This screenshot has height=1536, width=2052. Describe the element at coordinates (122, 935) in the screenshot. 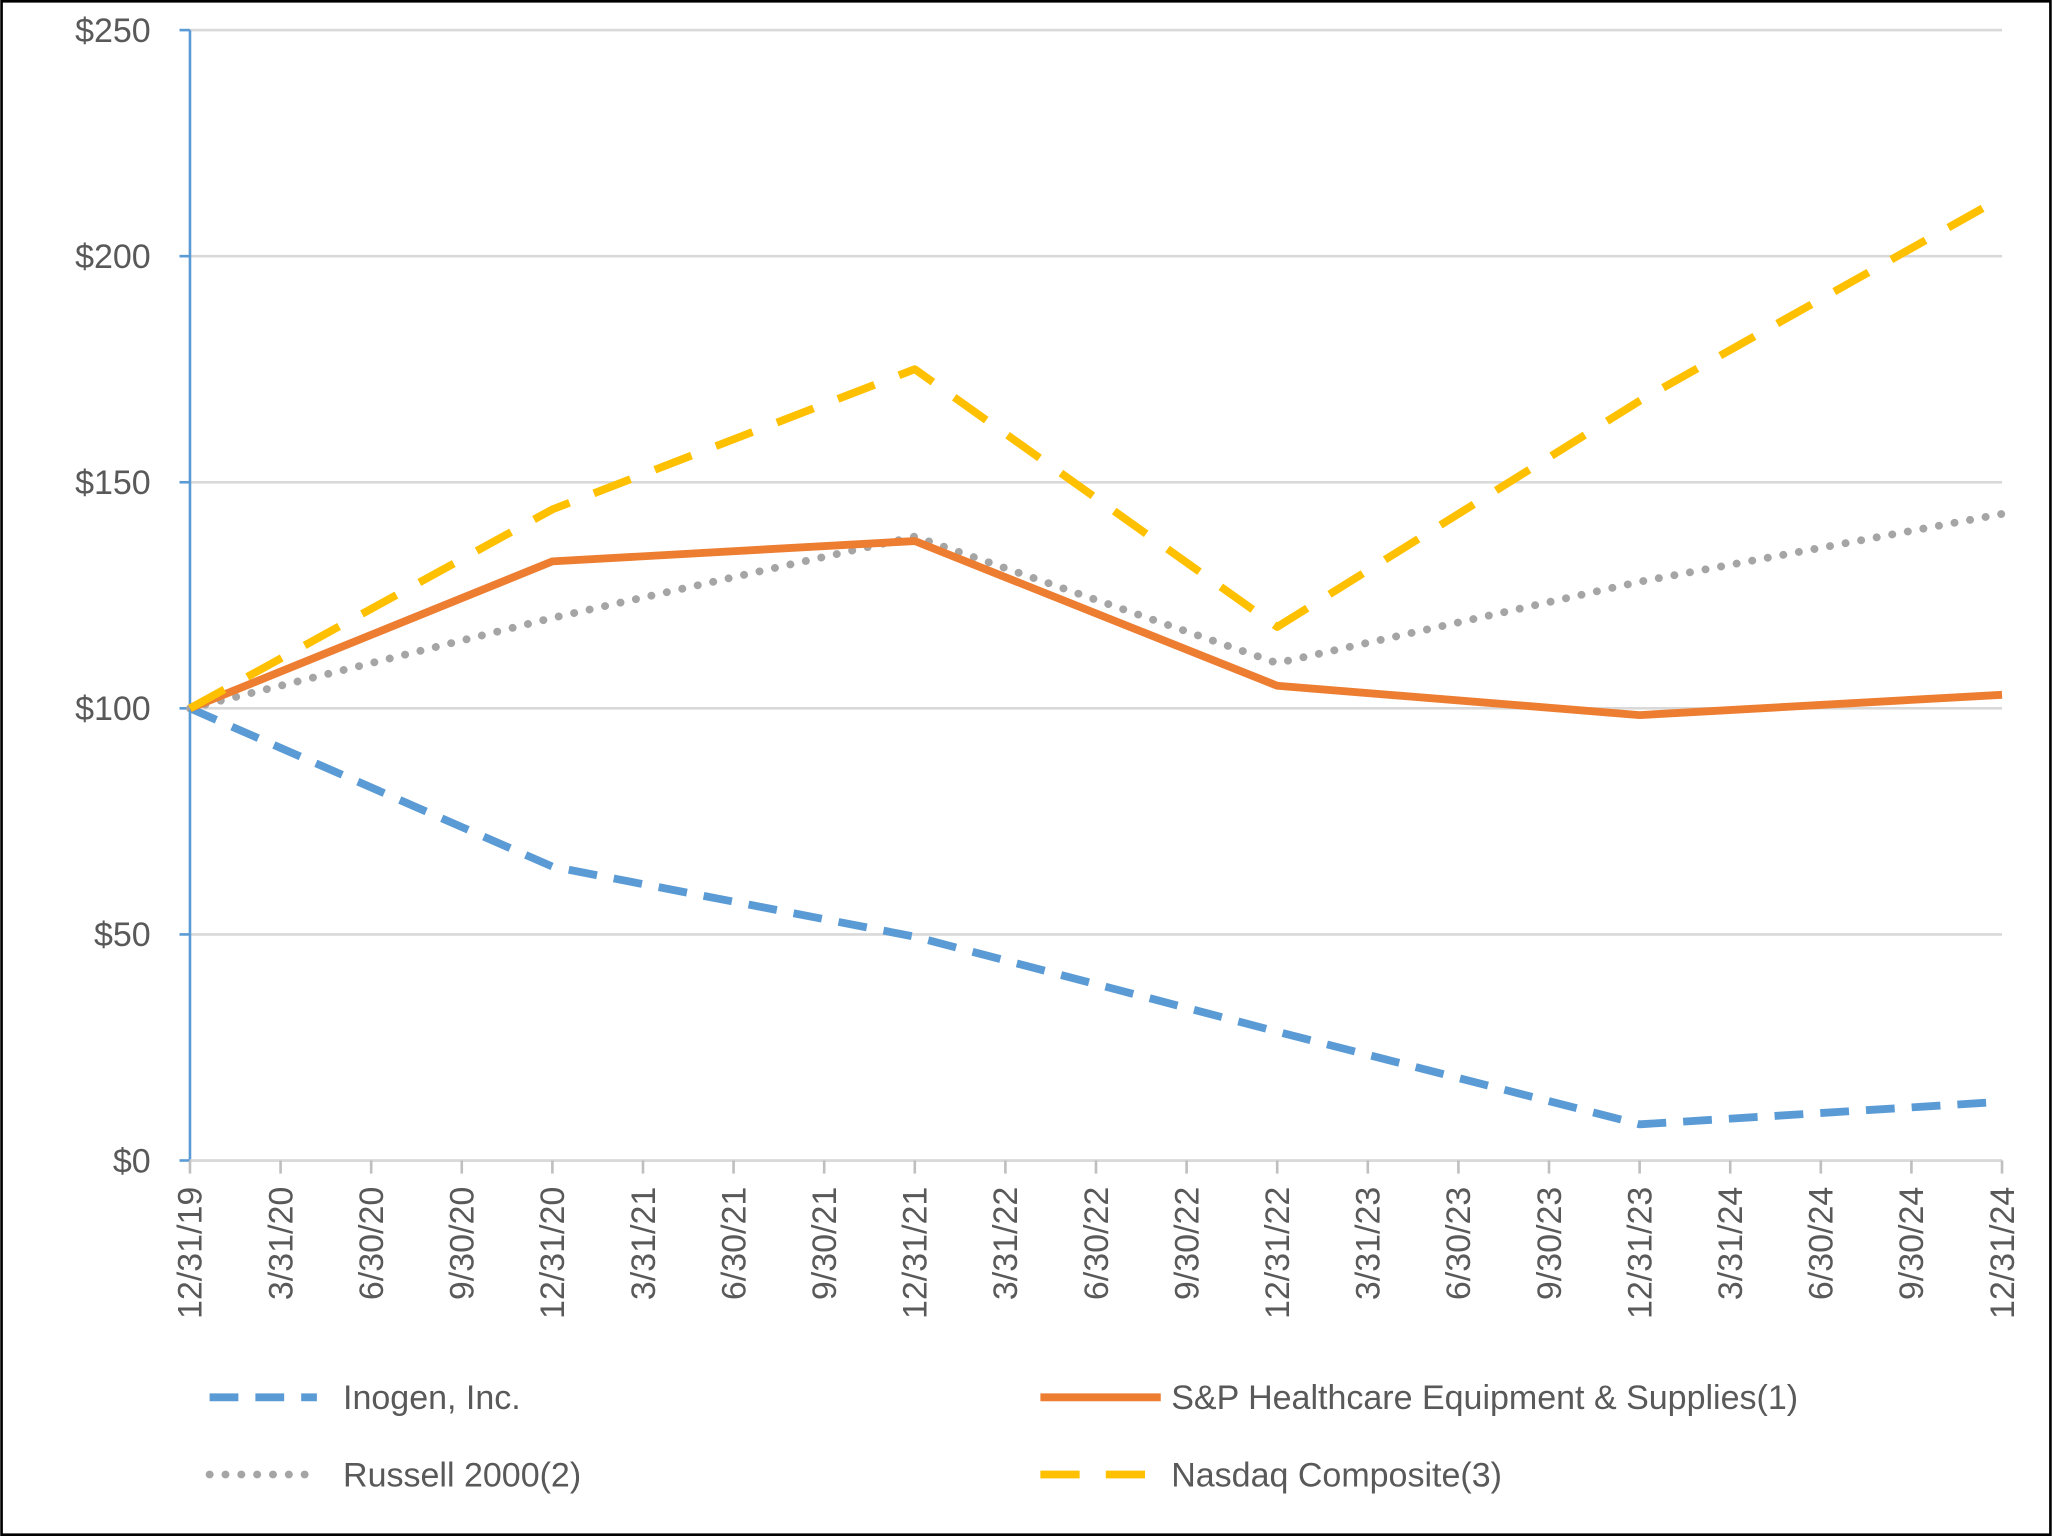

I see `y-tick-label: $50` at that location.